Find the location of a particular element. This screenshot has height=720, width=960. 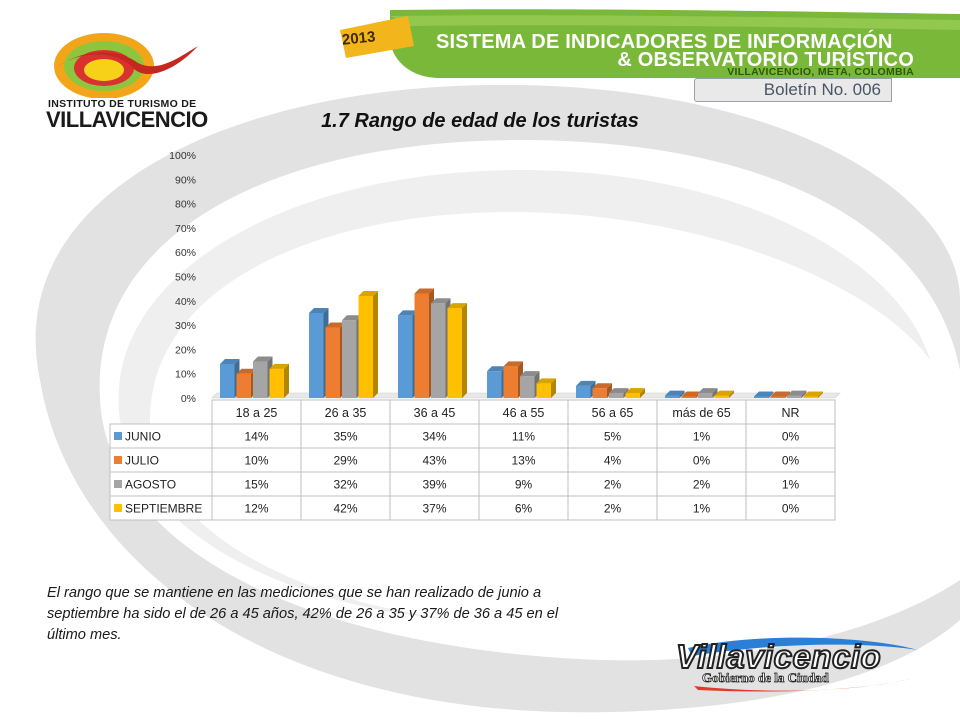

data-table-header is located at coordinates (523, 412).